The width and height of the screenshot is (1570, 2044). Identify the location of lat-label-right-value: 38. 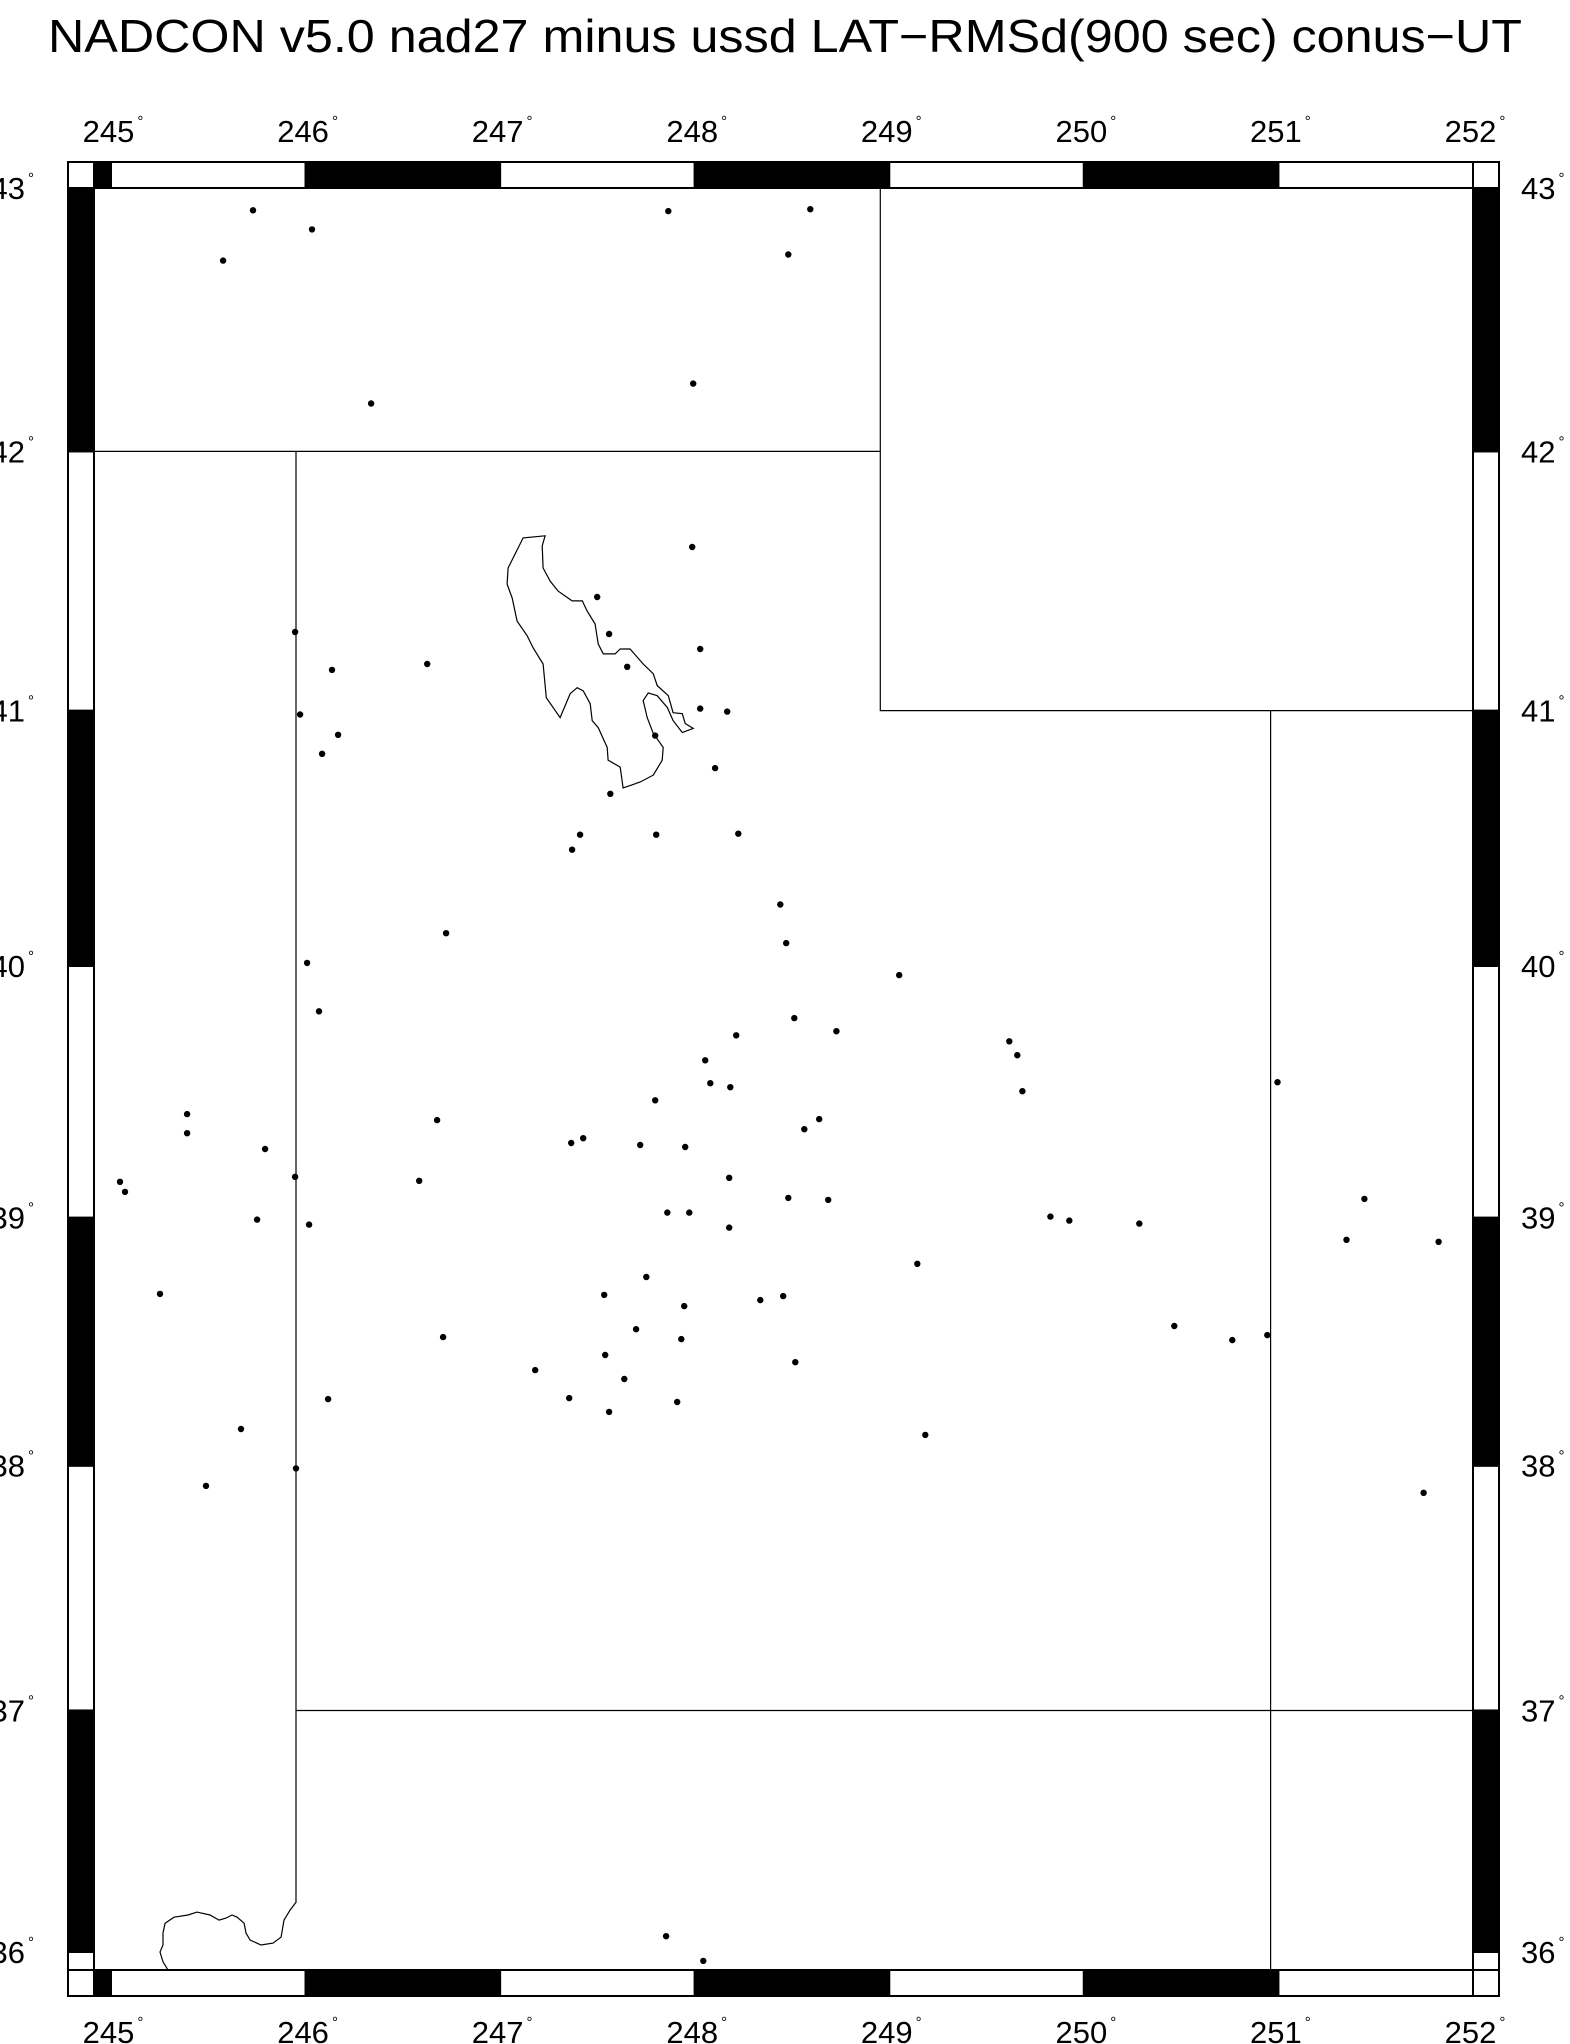
(1538, 1466).